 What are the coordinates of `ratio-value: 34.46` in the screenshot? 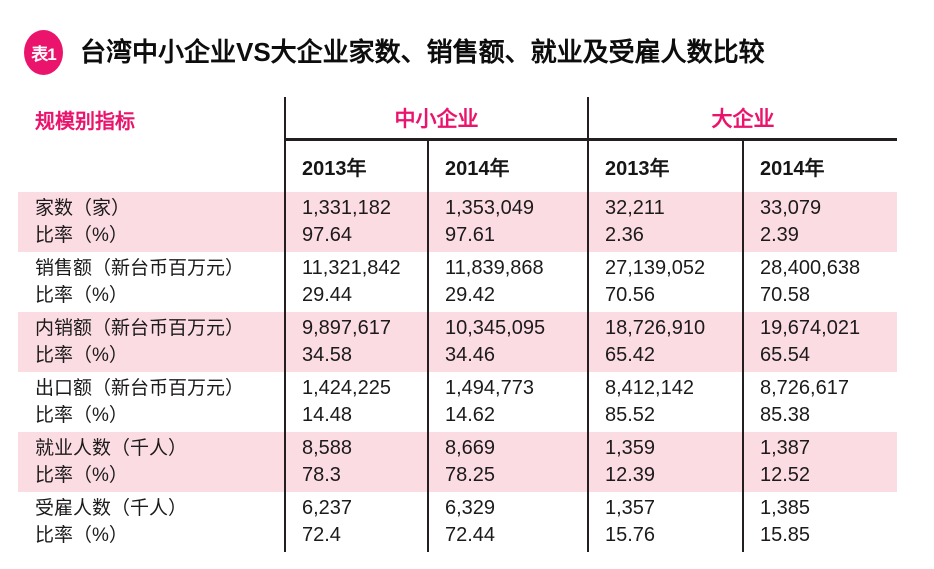 It's located at (470, 355).